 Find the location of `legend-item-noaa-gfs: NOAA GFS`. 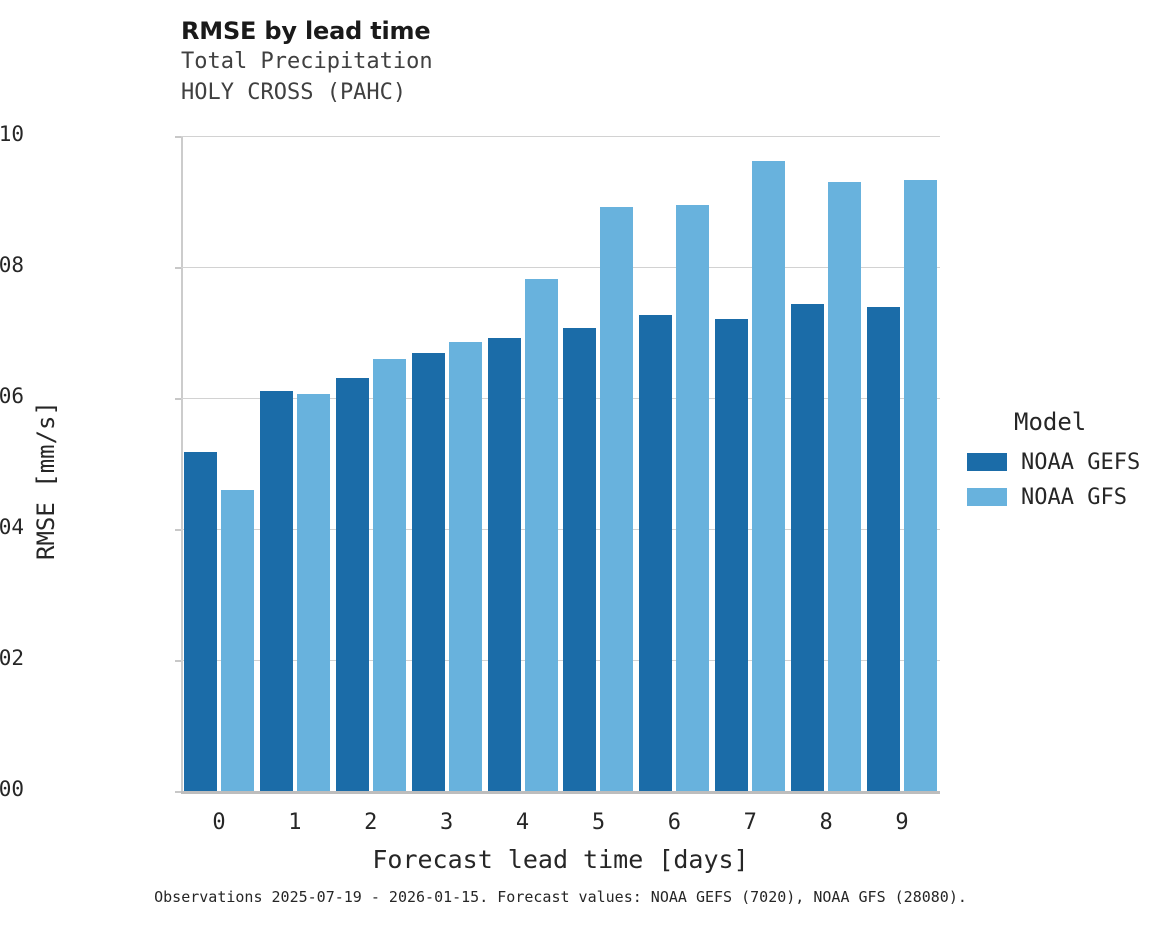

legend-item-noaa-gfs: NOAA GFS is located at coordinates (1053, 497).